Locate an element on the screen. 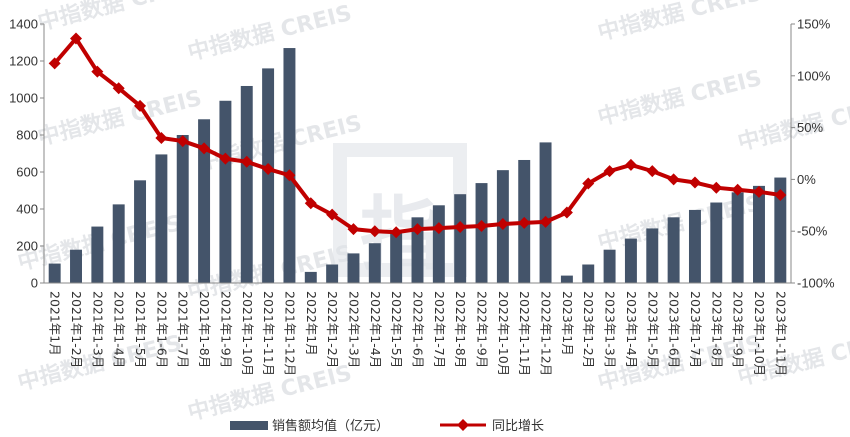 This screenshot has height=437, width=850. legend-bar-label: 销售额均值（亿元） is located at coordinates (330, 426).